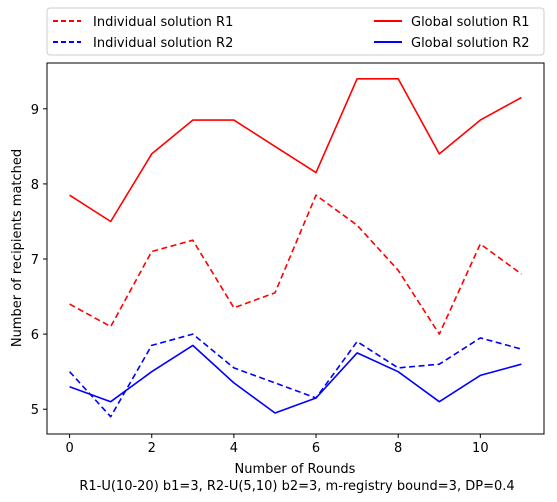 This screenshot has height=502, width=557. I want to click on x-tick-label: 4, so click(234, 448).